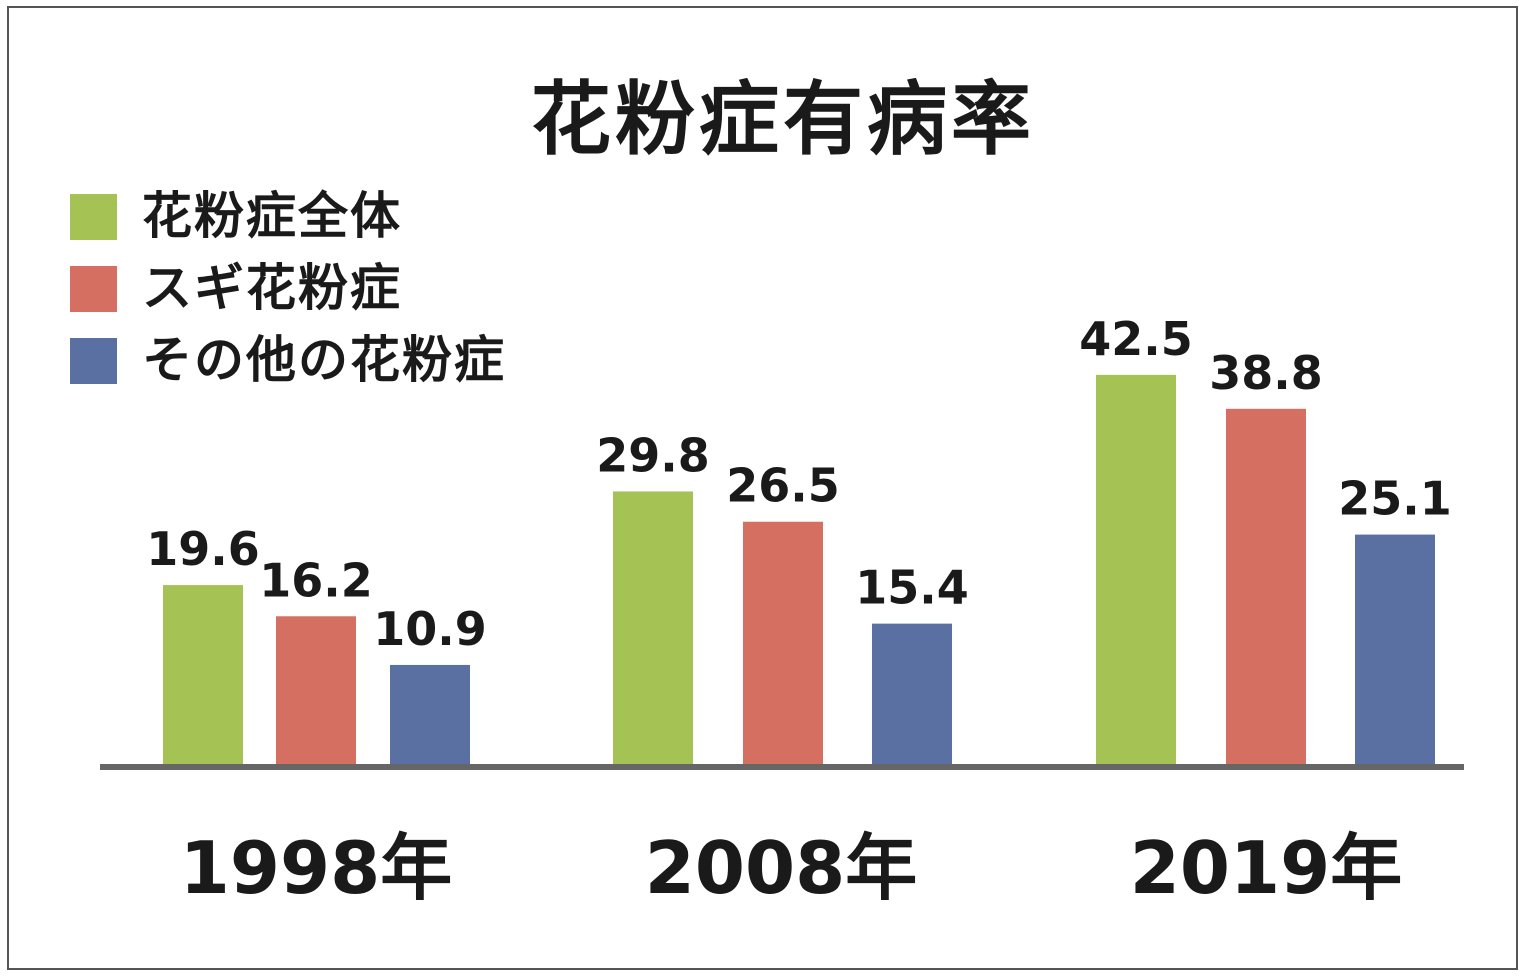  Describe the element at coordinates (912, 588) in the screenshot. I see `data-label-other-1: 15.4` at that location.